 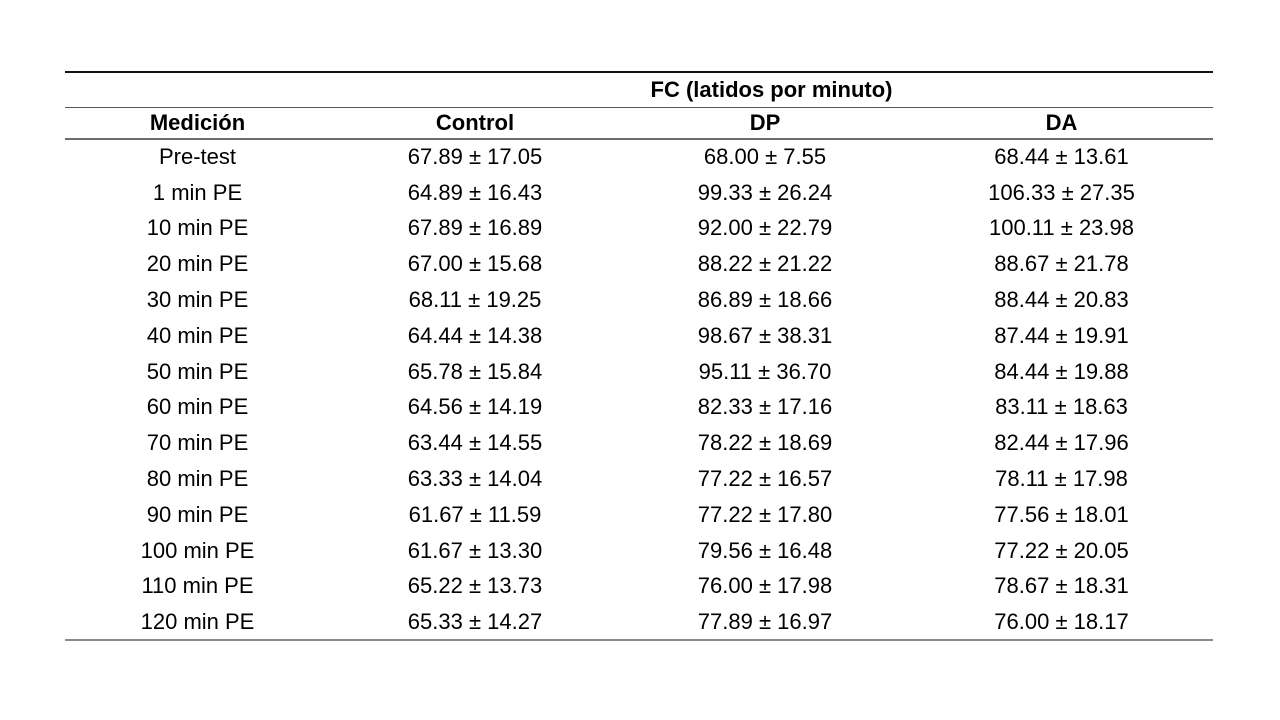 What do you see at coordinates (197, 550) in the screenshot?
I see `measurement-label: 100 min PE` at bounding box center [197, 550].